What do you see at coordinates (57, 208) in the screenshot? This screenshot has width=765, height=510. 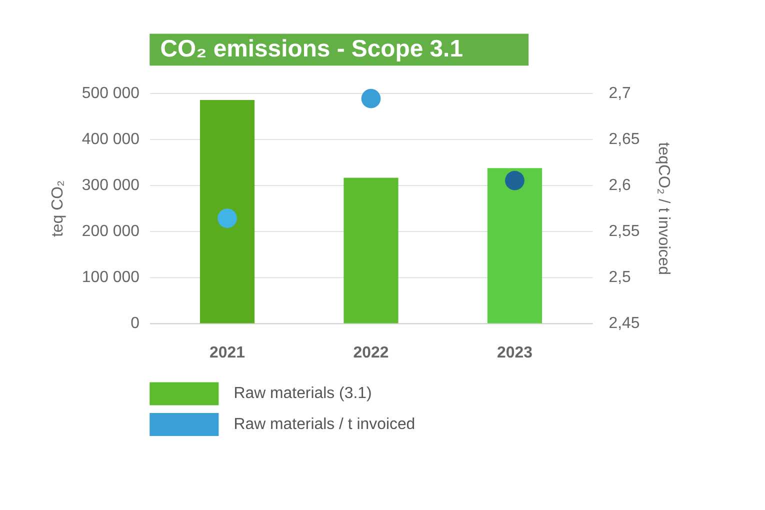 I see `y-axis-title: teq CO₂` at bounding box center [57, 208].